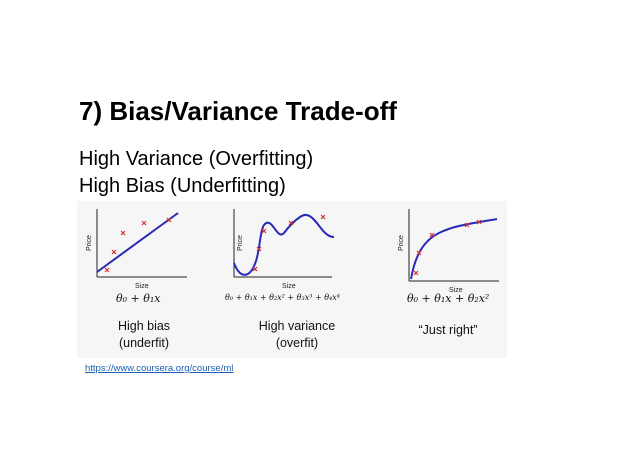 The height and width of the screenshot is (452, 638). I want to click on caption-line: High bias, so click(144, 326).